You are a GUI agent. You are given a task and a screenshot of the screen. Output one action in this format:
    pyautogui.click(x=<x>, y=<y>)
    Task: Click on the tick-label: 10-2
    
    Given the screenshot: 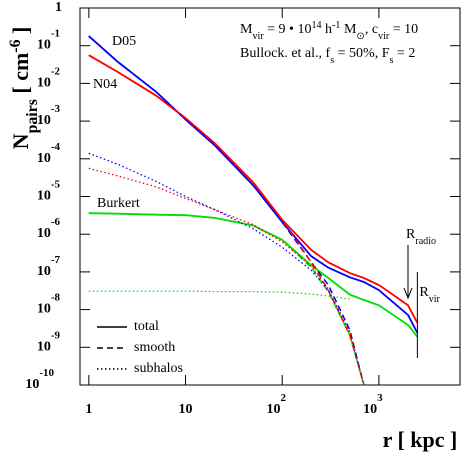 What is the action you would take?
    pyautogui.click(x=49, y=78)
    